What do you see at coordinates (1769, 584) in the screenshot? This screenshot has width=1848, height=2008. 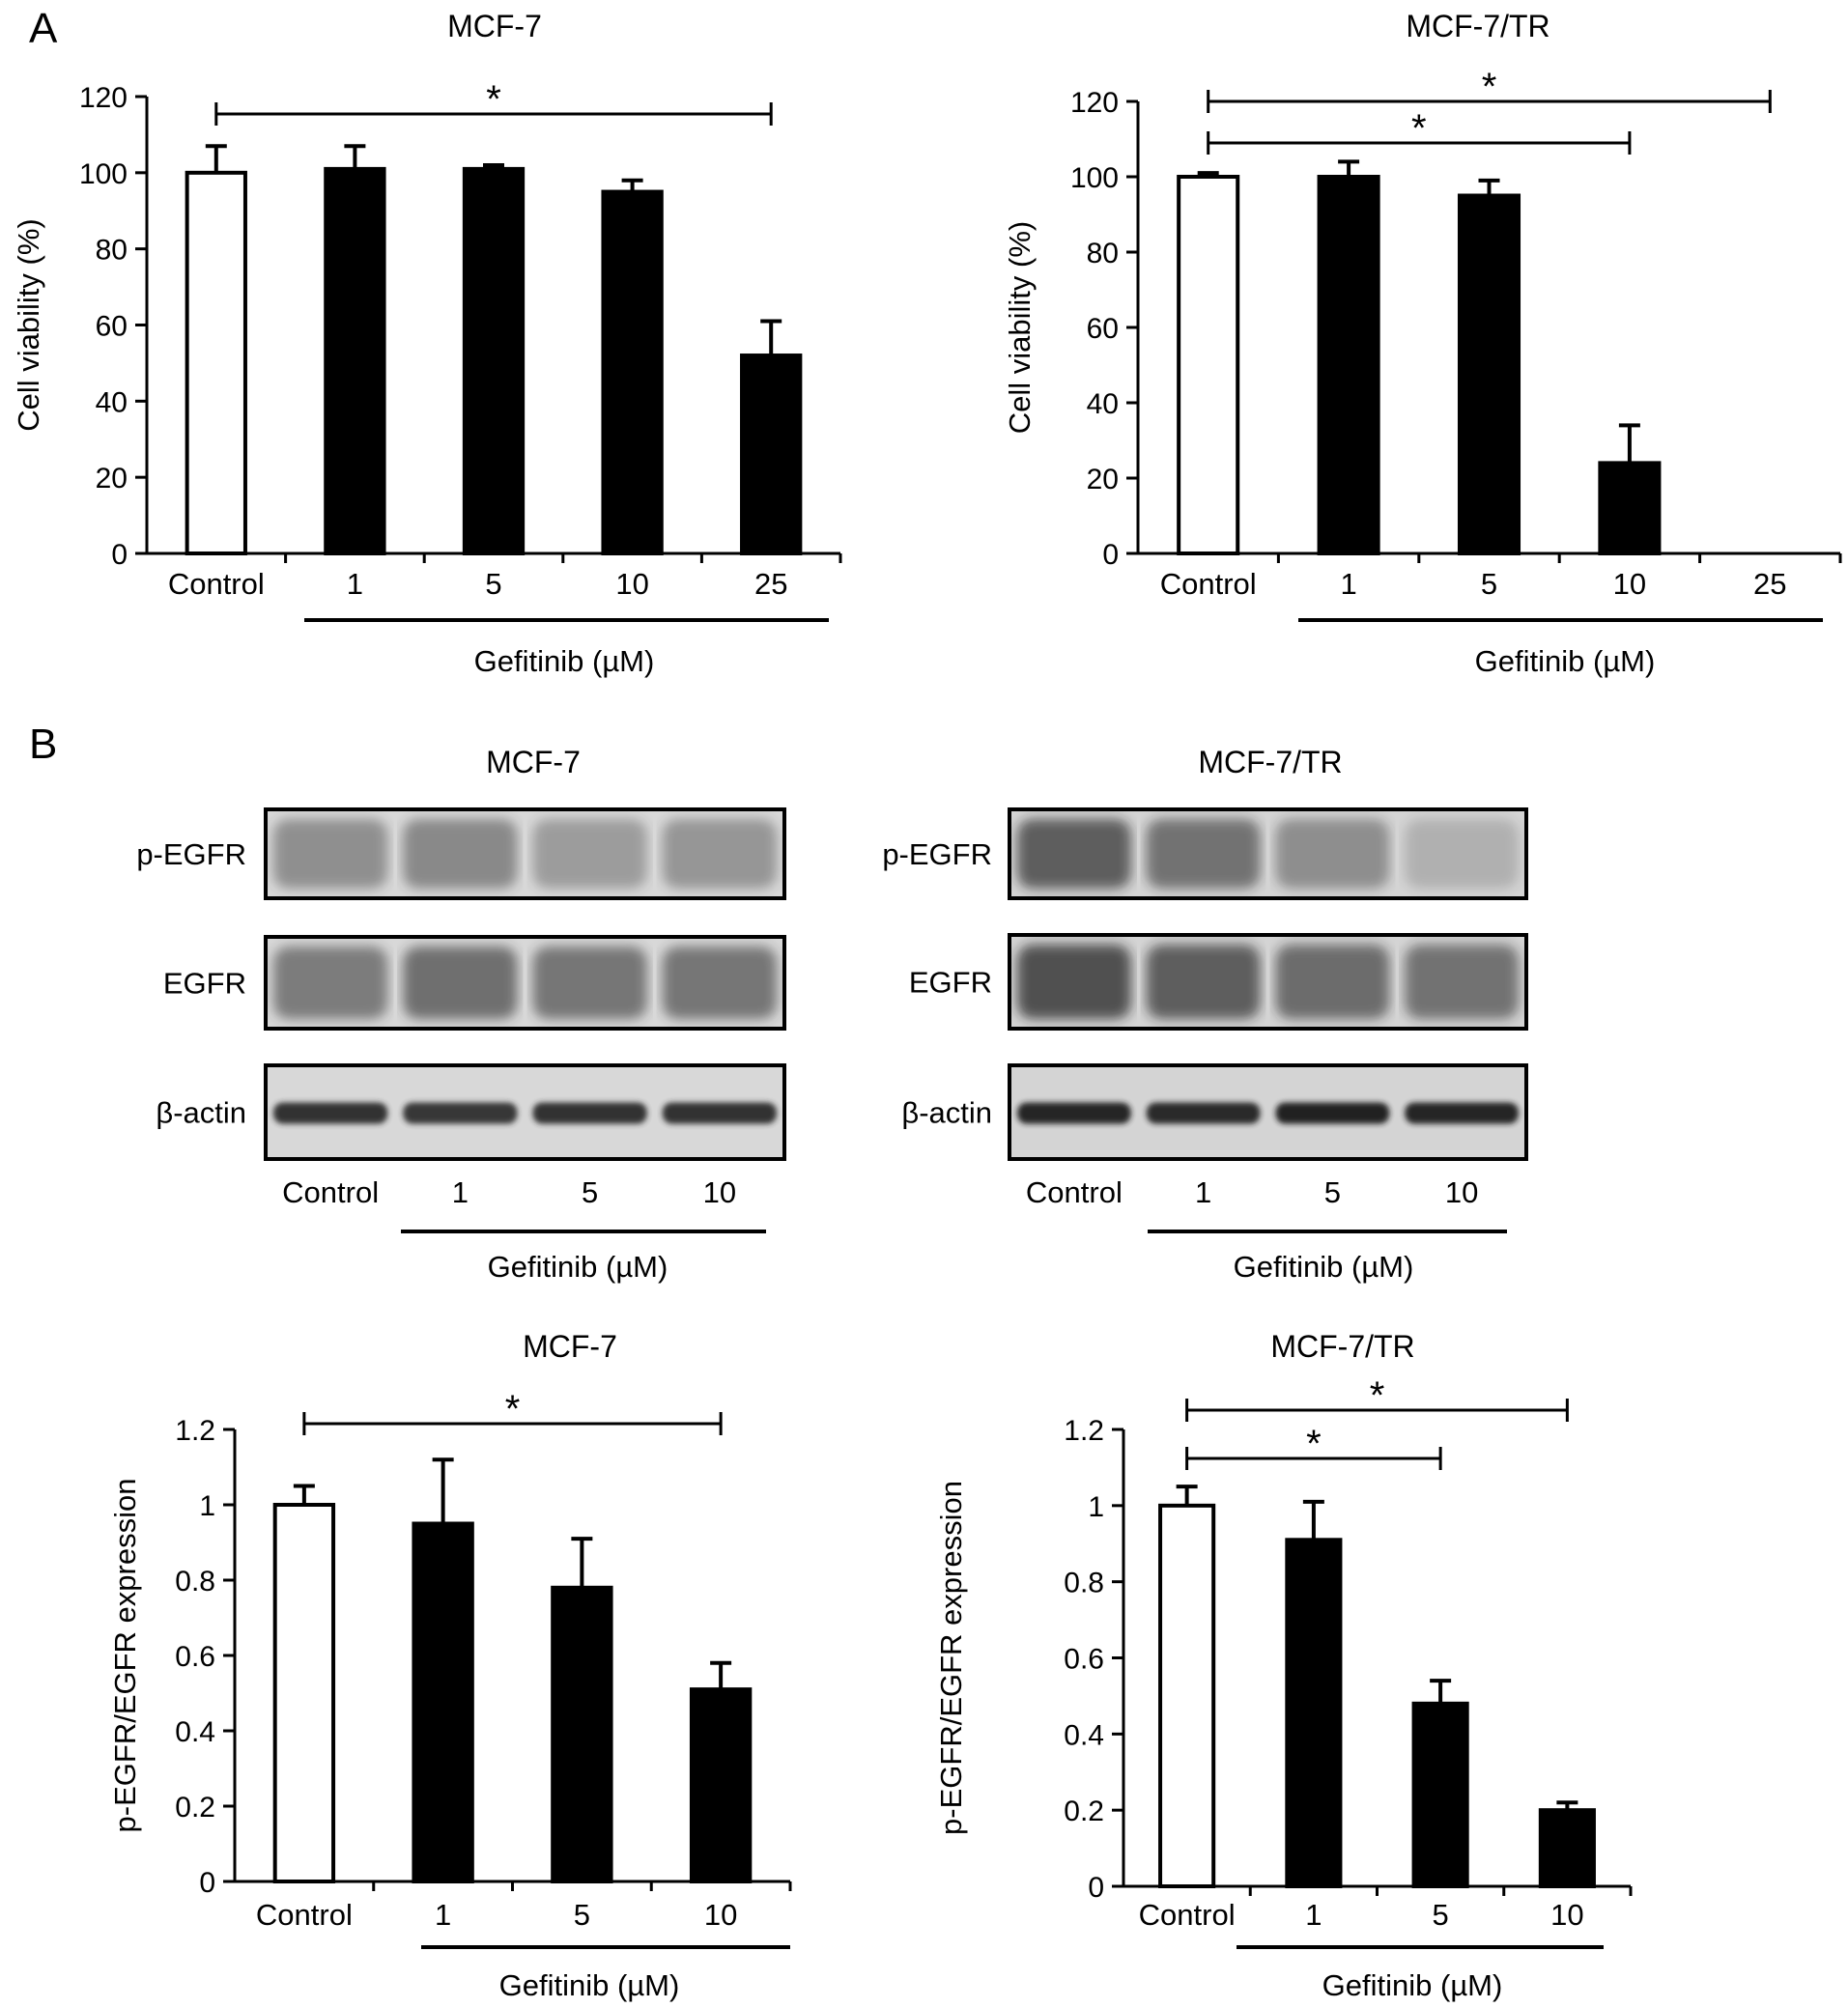 I see `x-tick-label: 25` at bounding box center [1769, 584].